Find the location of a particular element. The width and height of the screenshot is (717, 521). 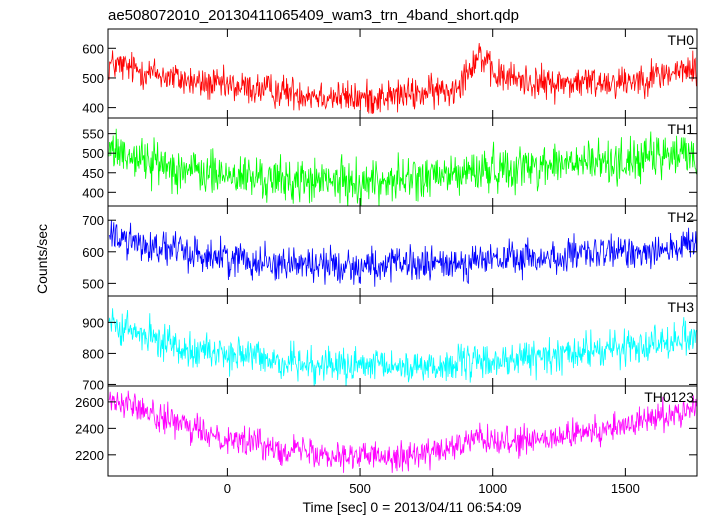

y-axis-title: Counts/sec is located at coordinates (42, 259).